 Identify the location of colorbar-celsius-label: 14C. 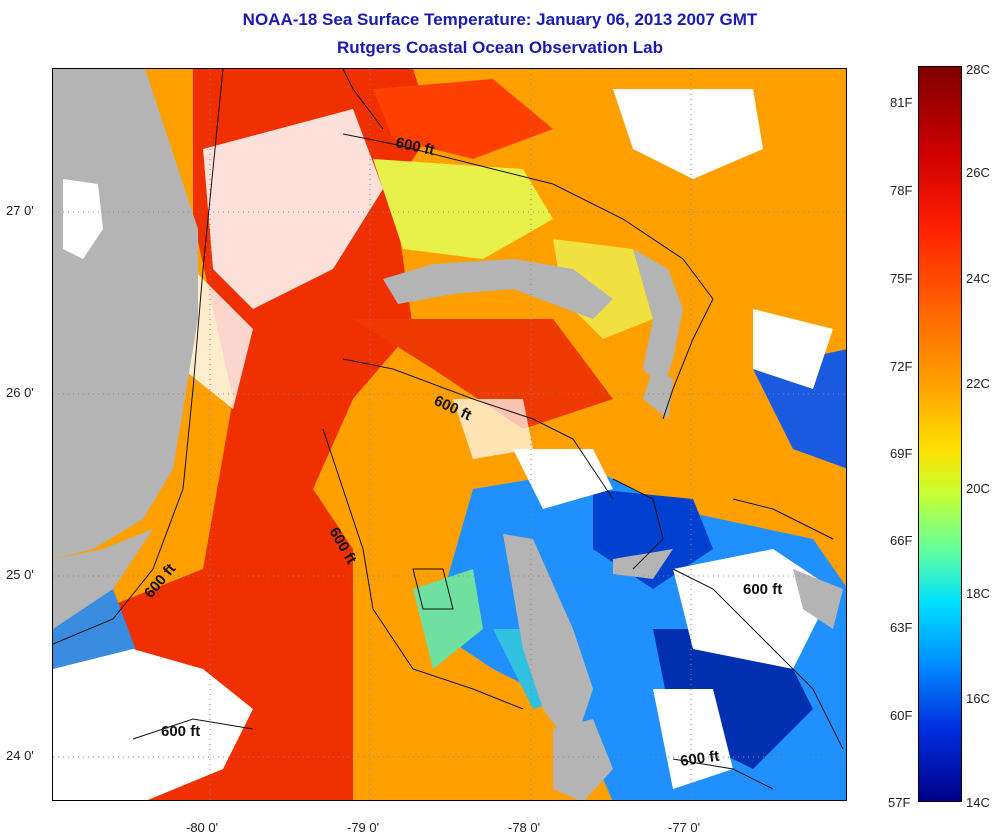
(978, 802).